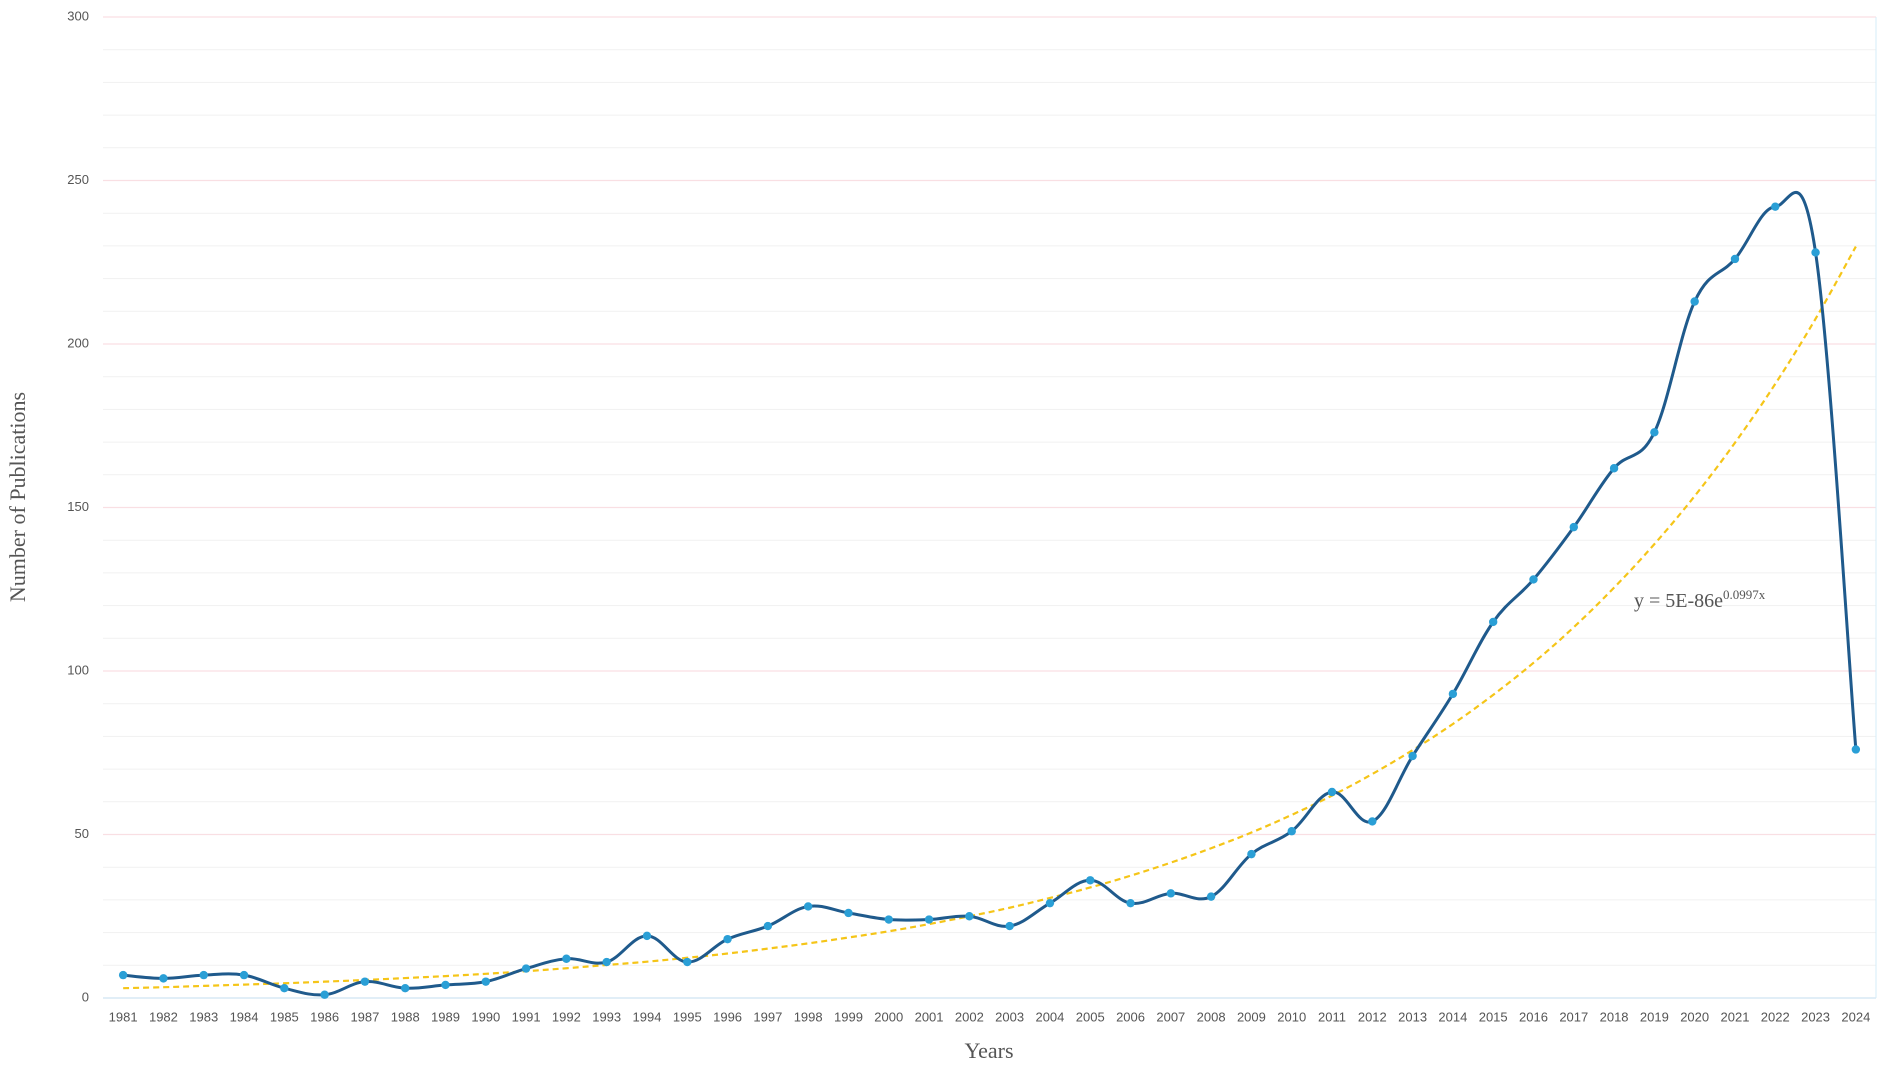 This screenshot has width=1902, height=1074. What do you see at coordinates (324, 1016) in the screenshot?
I see `x-tick-label: 1986` at bounding box center [324, 1016].